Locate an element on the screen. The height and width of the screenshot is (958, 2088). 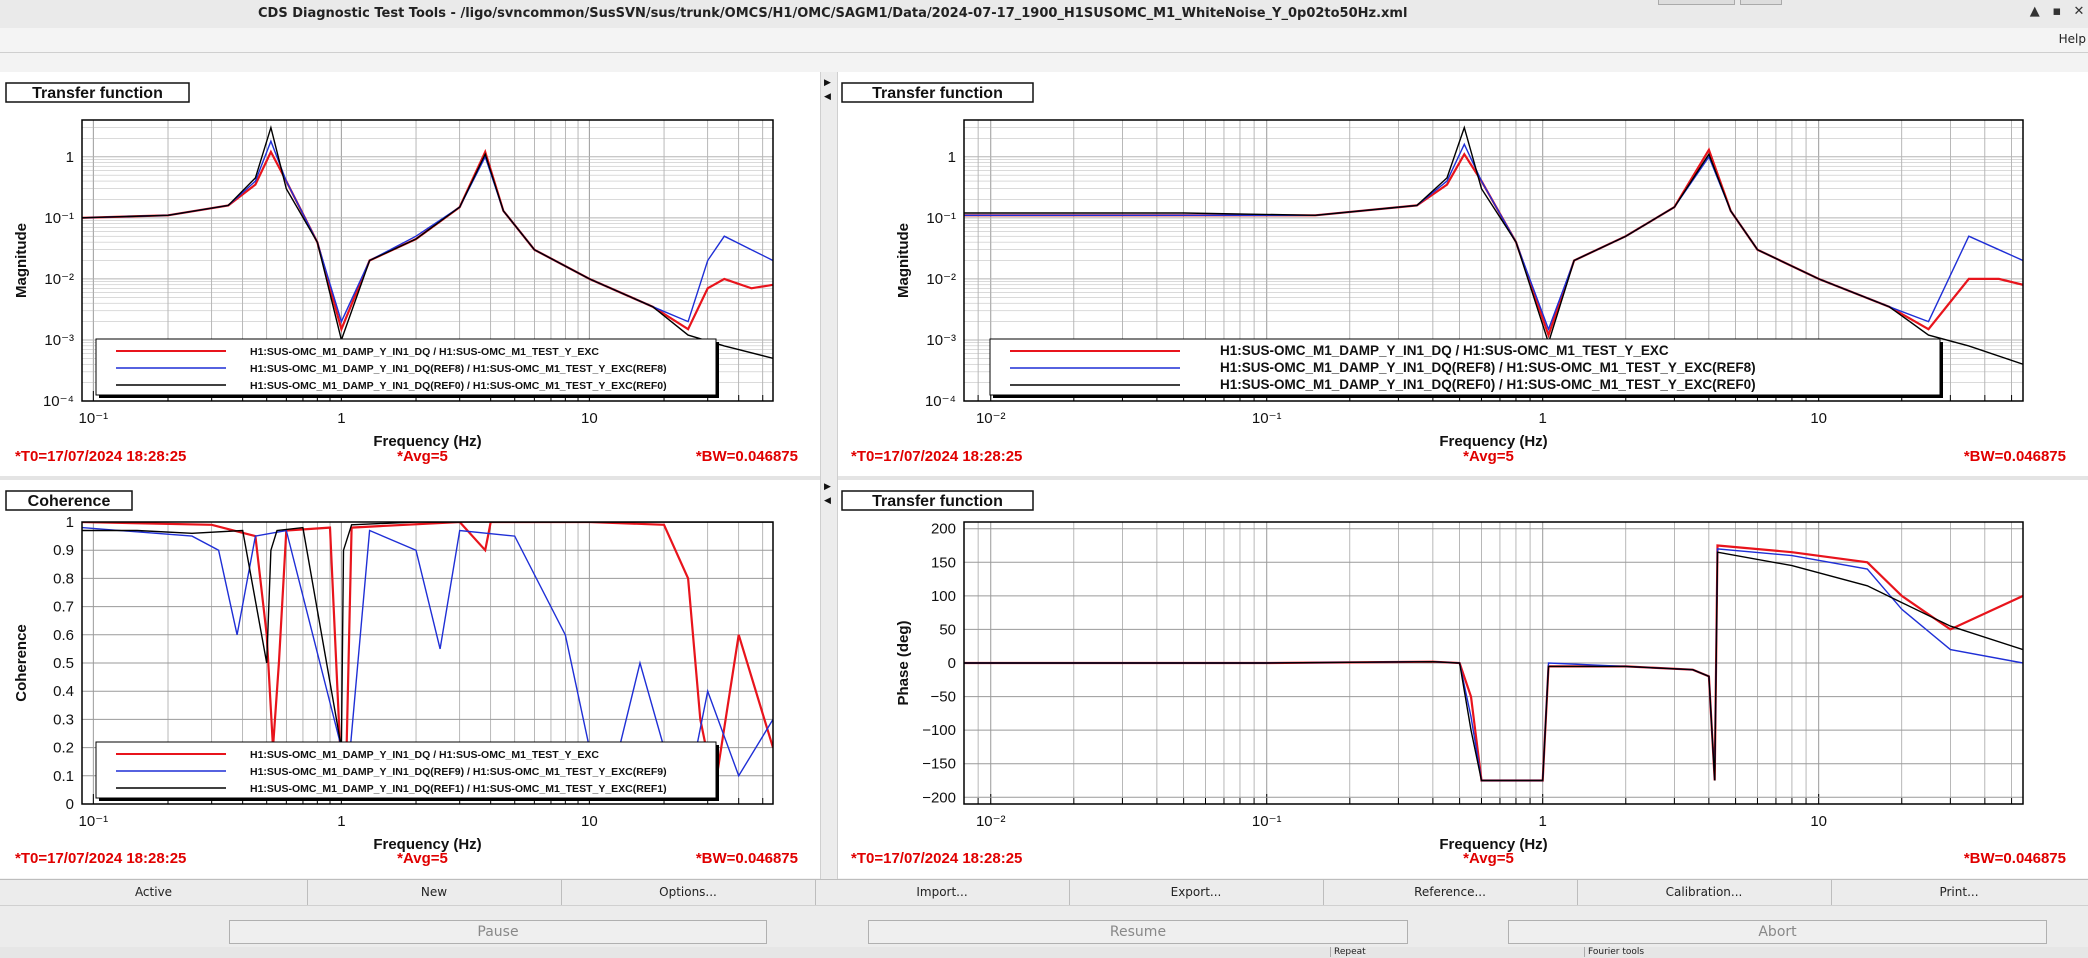
y-tick-label: 0.3 is located at coordinates (63, 719).